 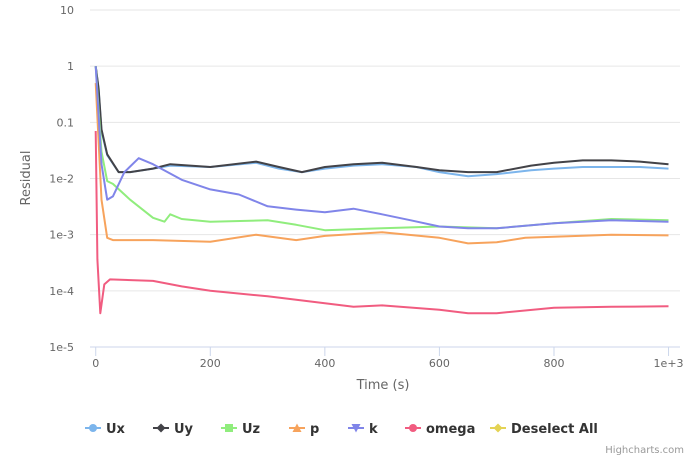 What do you see at coordinates (297, 427) in the screenshot?
I see `triangle-icon` at bounding box center [297, 427].